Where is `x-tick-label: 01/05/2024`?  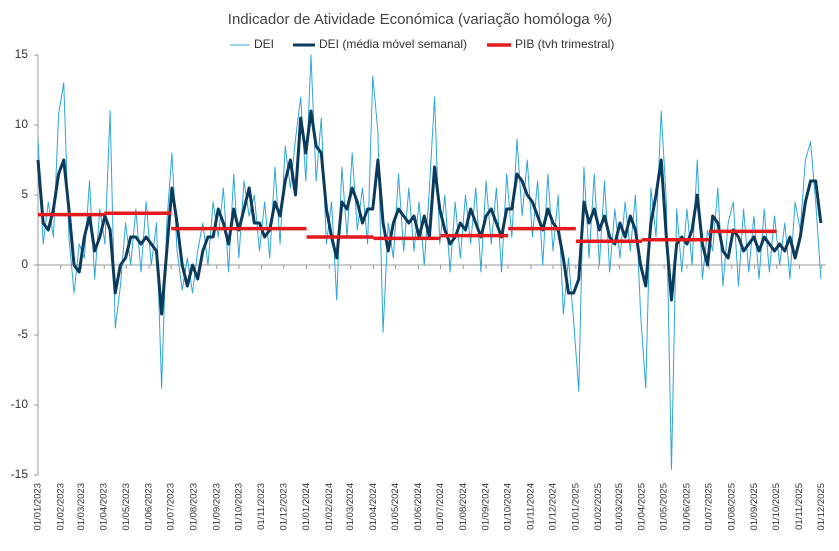 x-tick-label: 01/05/2024 is located at coordinates (395, 507).